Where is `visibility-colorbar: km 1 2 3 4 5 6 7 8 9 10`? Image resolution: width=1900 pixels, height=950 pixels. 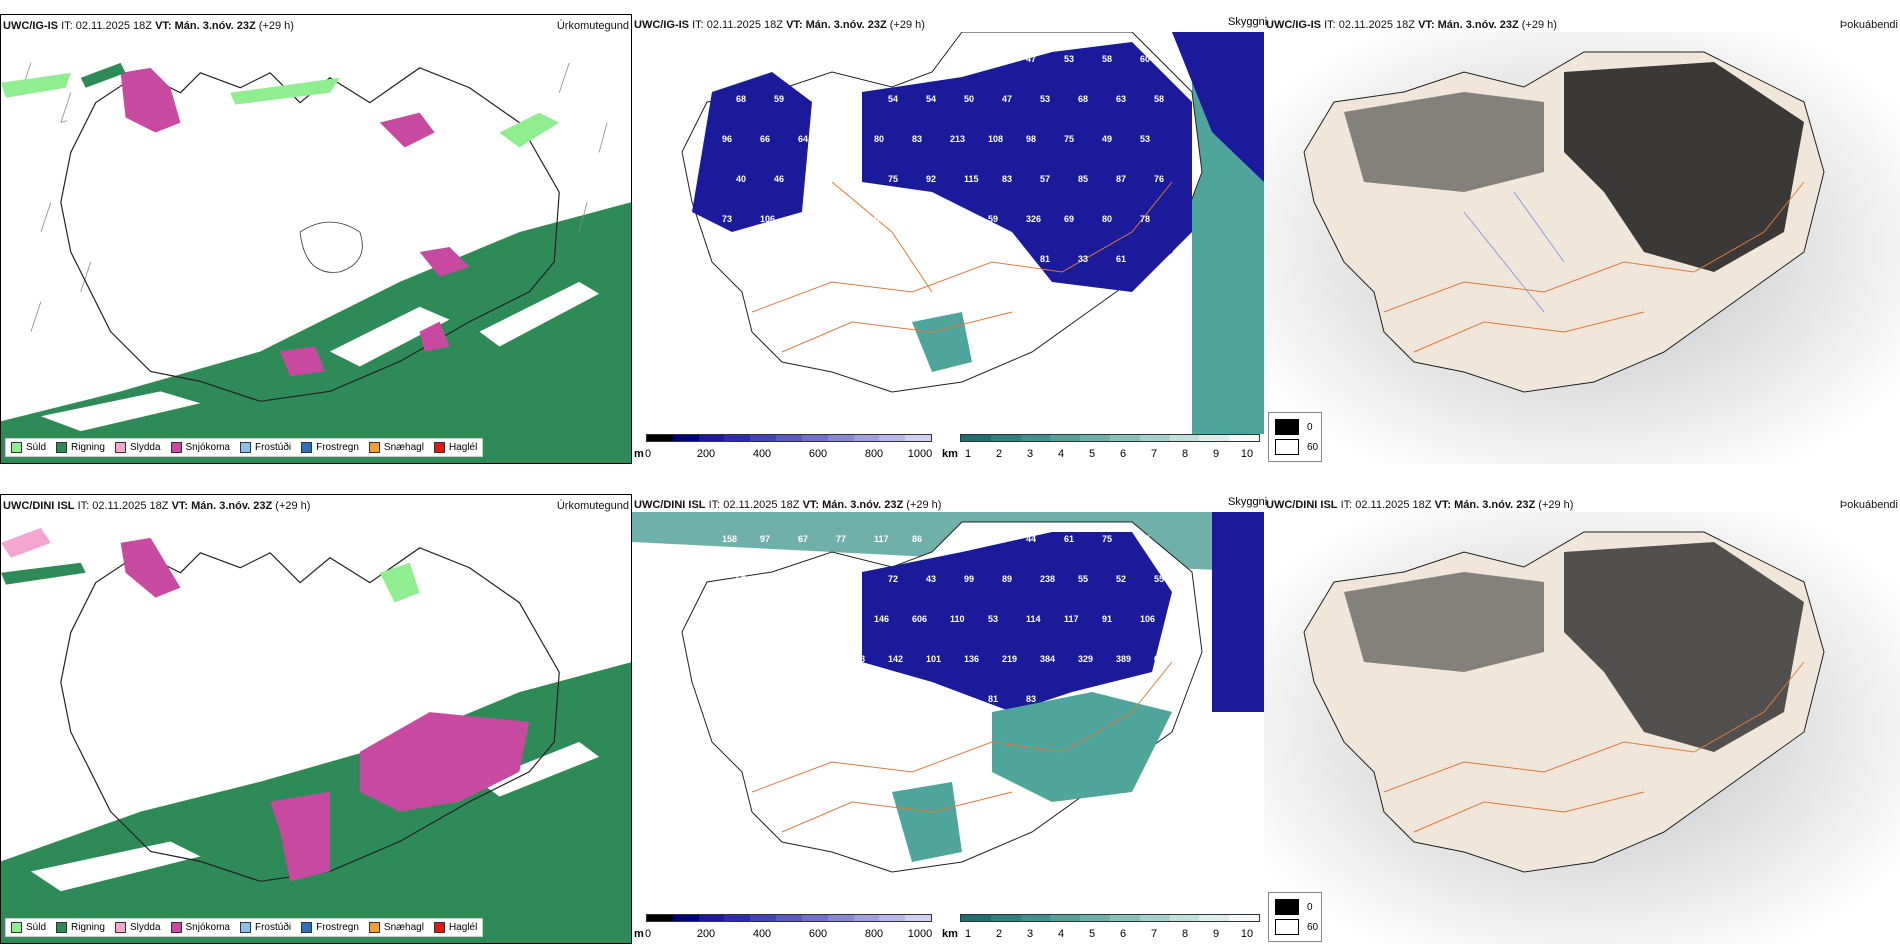 visibility-colorbar: km 1 2 3 4 5 6 7 8 9 10 is located at coordinates (1102, 927).